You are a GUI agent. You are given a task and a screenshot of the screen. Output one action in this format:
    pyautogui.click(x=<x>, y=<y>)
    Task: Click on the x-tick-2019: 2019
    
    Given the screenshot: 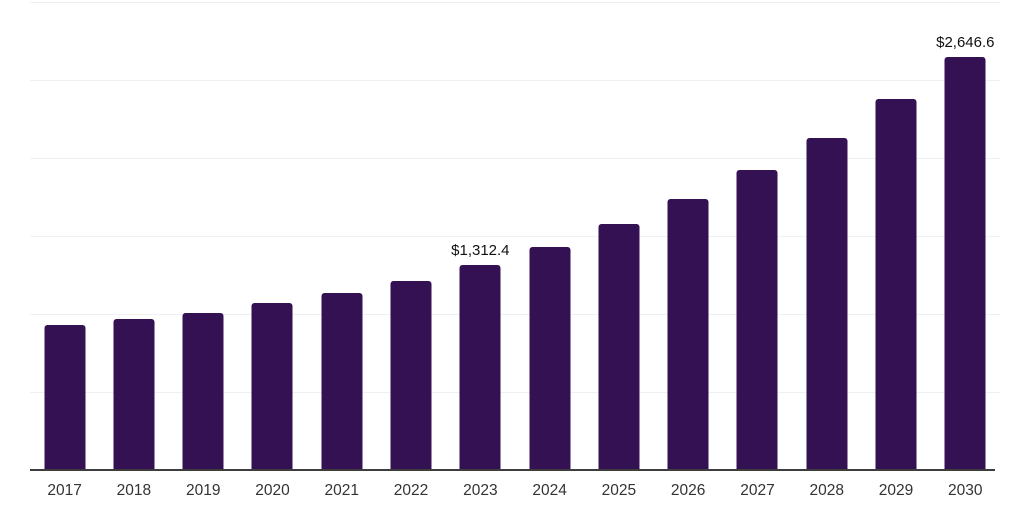 What is the action you would take?
    pyautogui.click(x=203, y=490)
    